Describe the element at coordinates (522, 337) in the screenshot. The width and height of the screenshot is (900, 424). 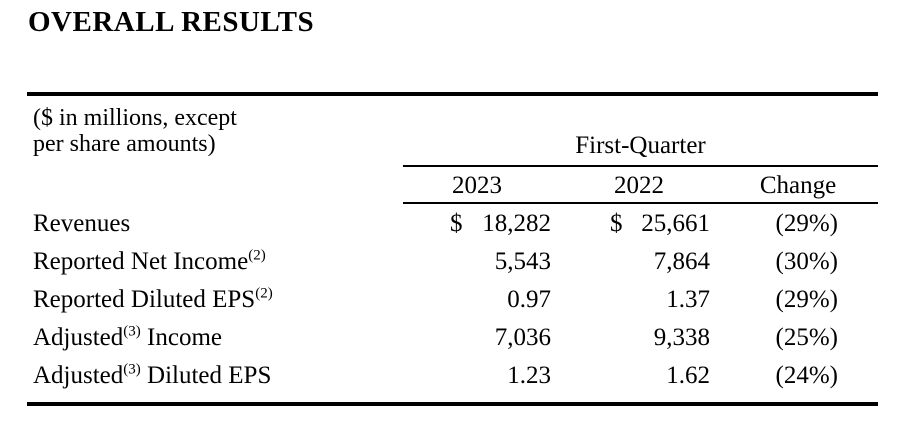
I see `cell-value: 7,036` at that location.